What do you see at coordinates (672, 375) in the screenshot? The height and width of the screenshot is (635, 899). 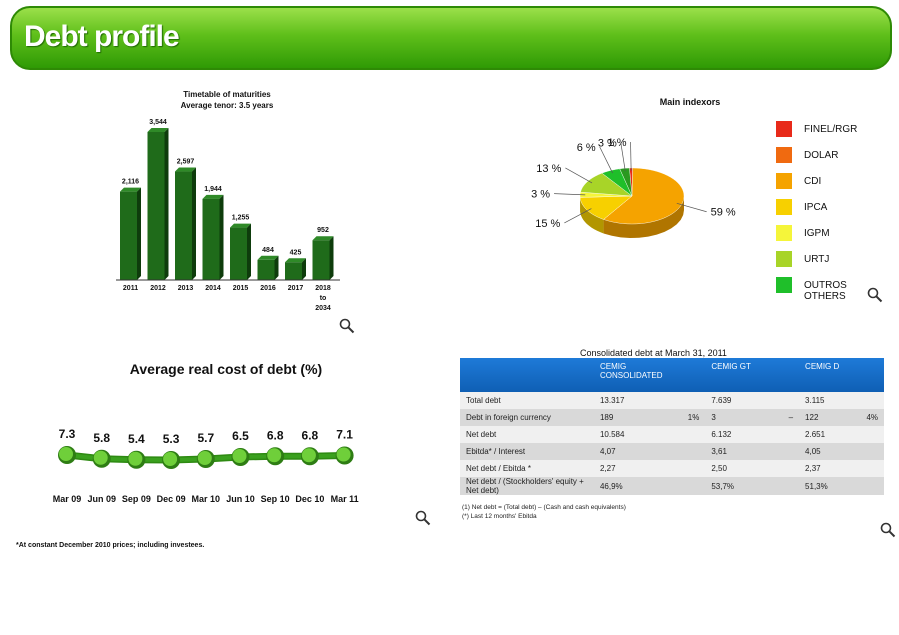 I see `table-header-row: CEMIG CONSOLIDATED CEMIG GT CEMIG D` at bounding box center [672, 375].